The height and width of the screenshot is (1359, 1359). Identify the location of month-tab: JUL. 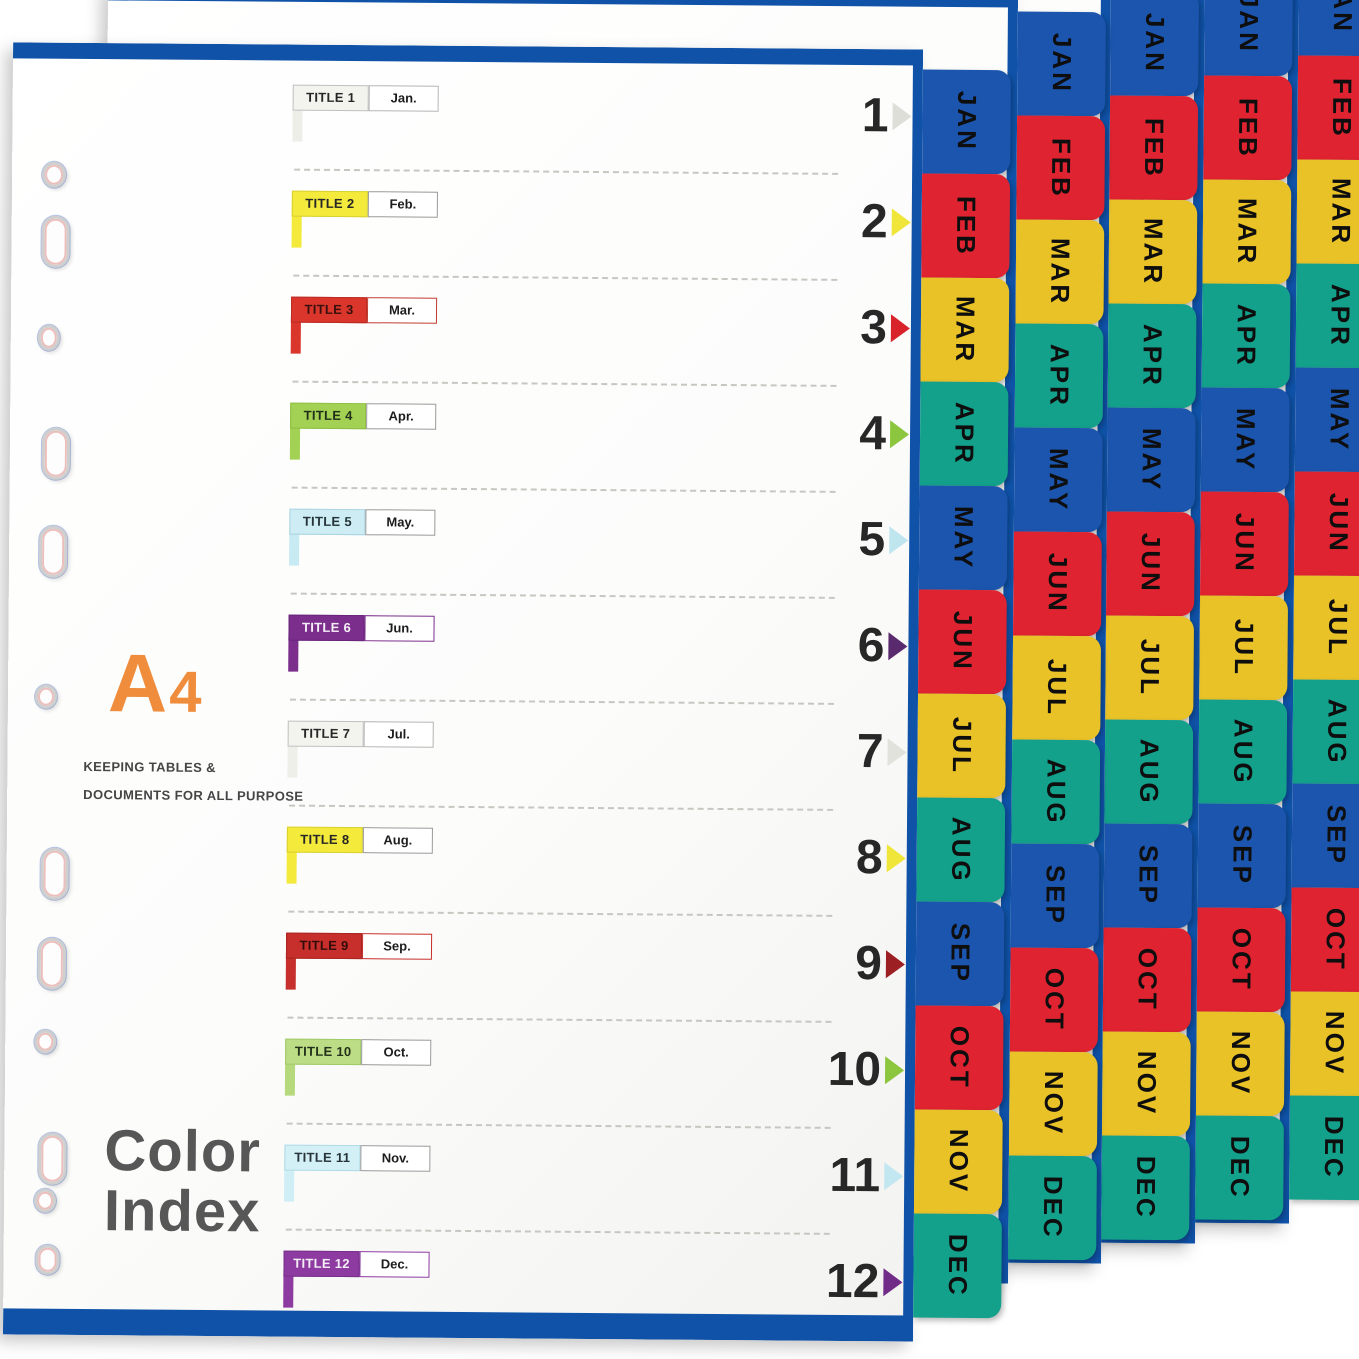
(1150, 668).